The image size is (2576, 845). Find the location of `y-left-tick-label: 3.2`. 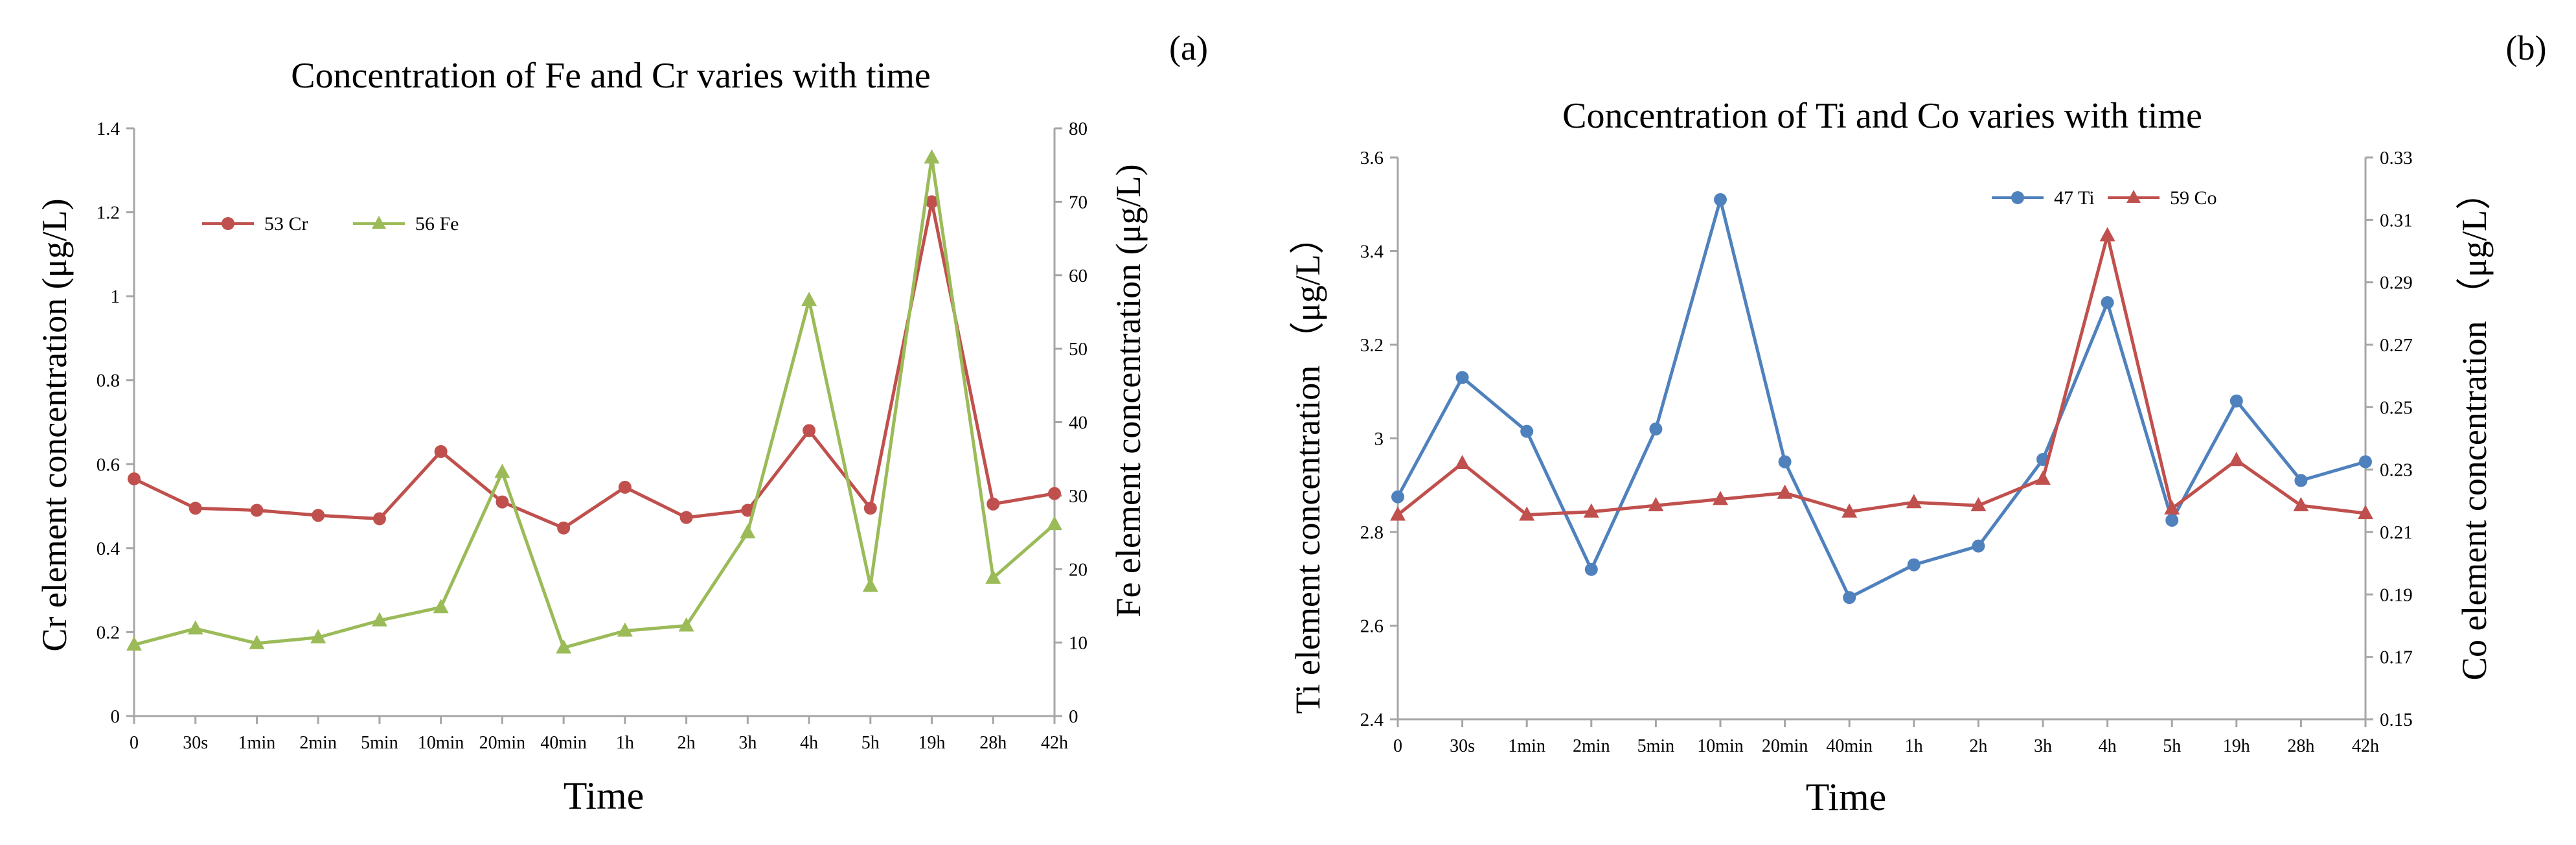

y-left-tick-label: 3.2 is located at coordinates (1372, 345).